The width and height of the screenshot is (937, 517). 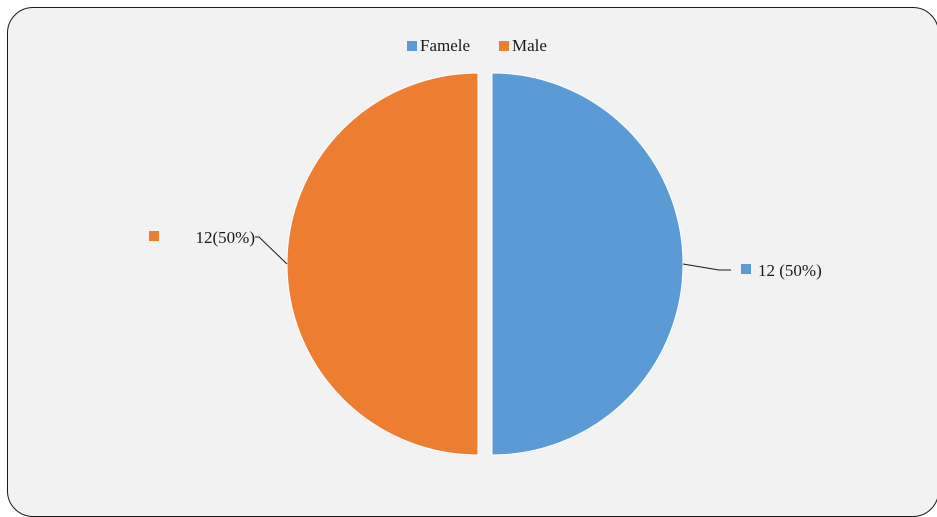 I want to click on data-label-text-famele: 12 (50%), so click(x=790, y=270).